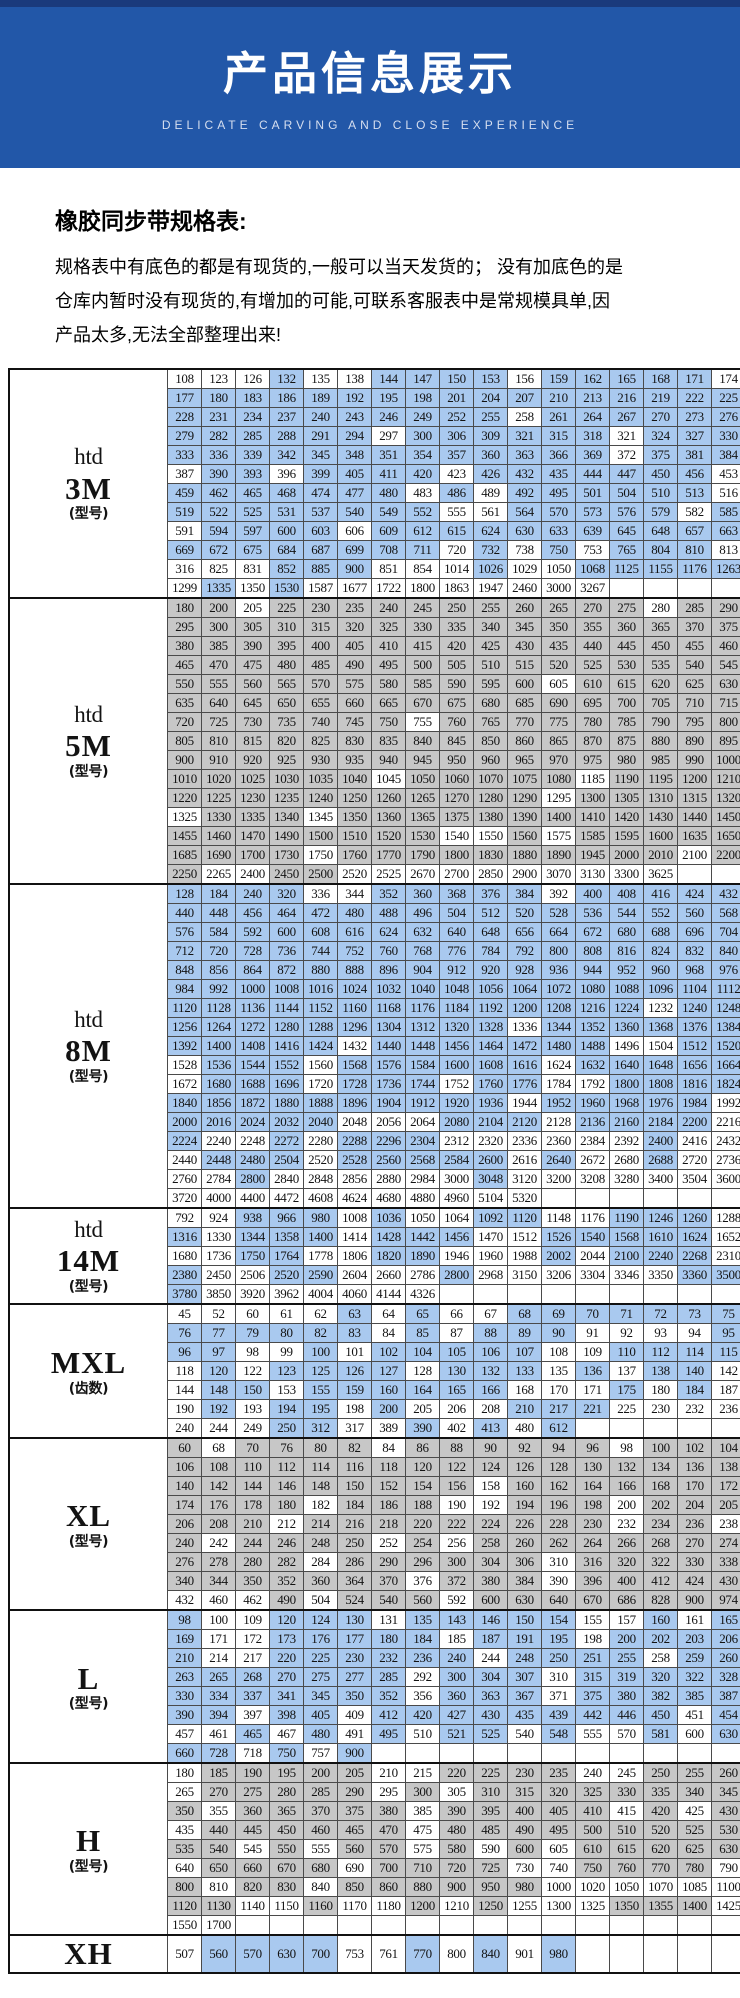 The width and height of the screenshot is (740, 1998). I want to click on spec-cell: 1185, so click(592, 779).